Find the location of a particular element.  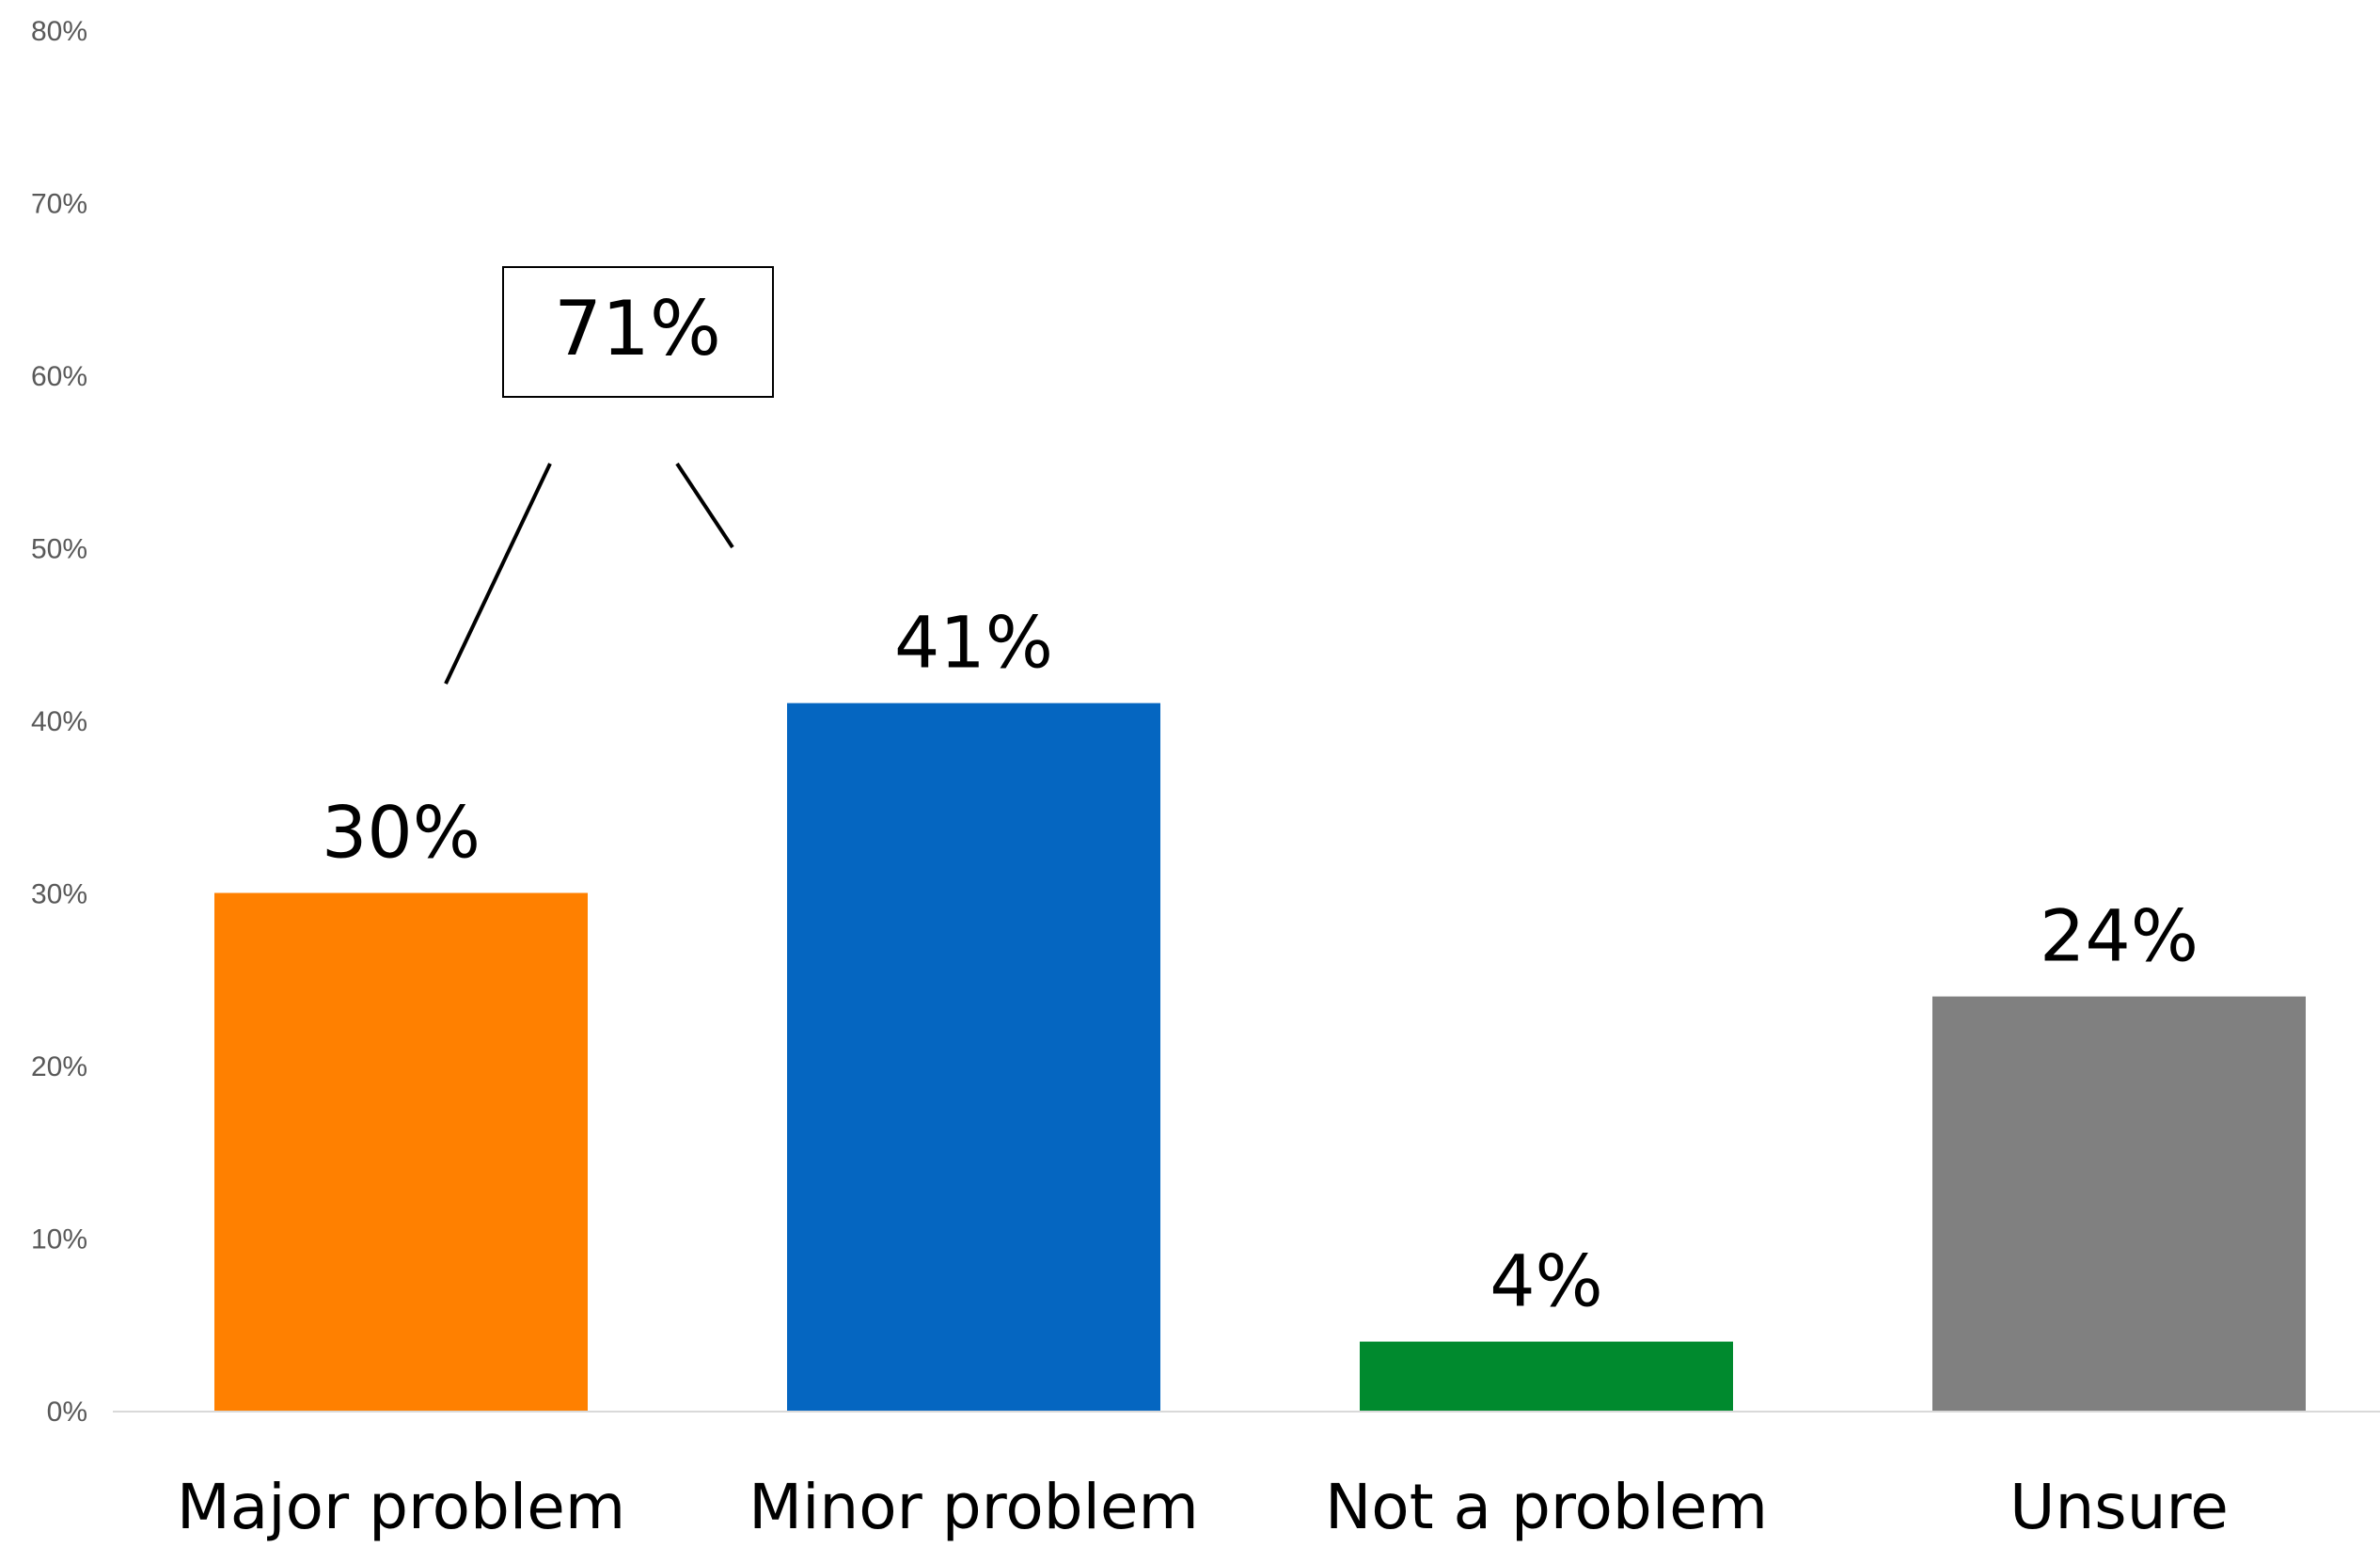

y-tick-label: 70% is located at coordinates (59, 204).